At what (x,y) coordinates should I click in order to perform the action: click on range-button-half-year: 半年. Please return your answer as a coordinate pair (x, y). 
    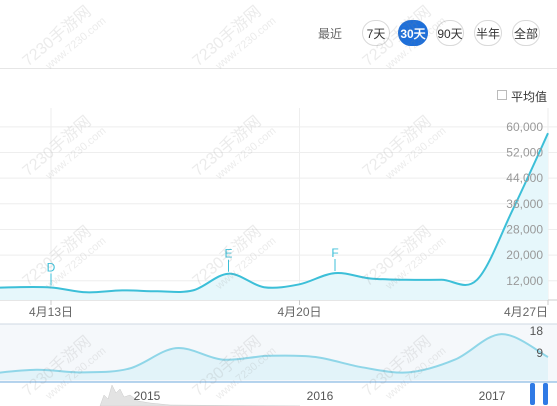
    Looking at the image, I should click on (488, 33).